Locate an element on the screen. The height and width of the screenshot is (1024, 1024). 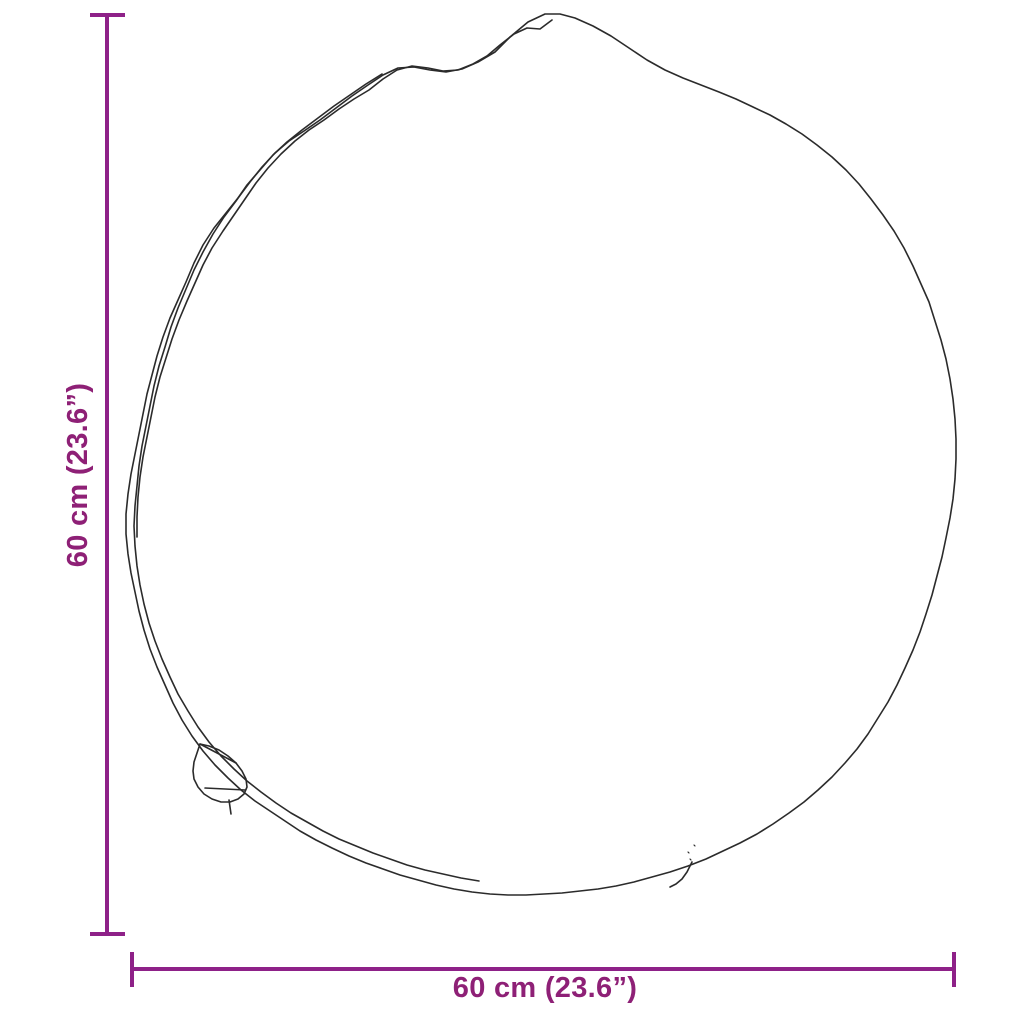
width-dimension-label: 60 cm (23.6”) is located at coordinates (545, 988).